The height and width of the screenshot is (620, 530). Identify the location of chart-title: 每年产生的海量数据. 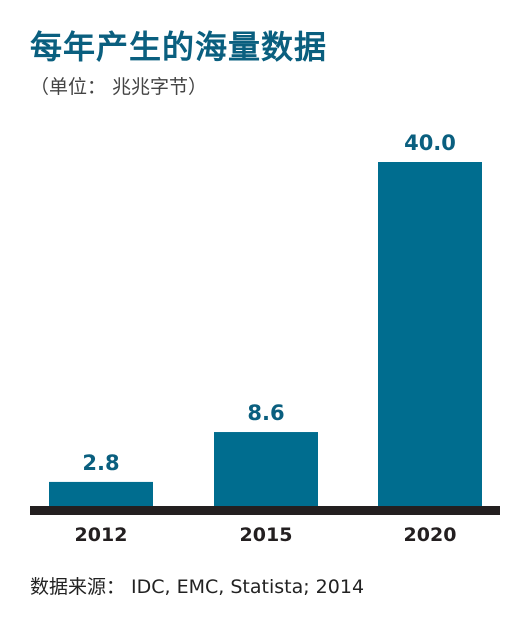
(179, 47).